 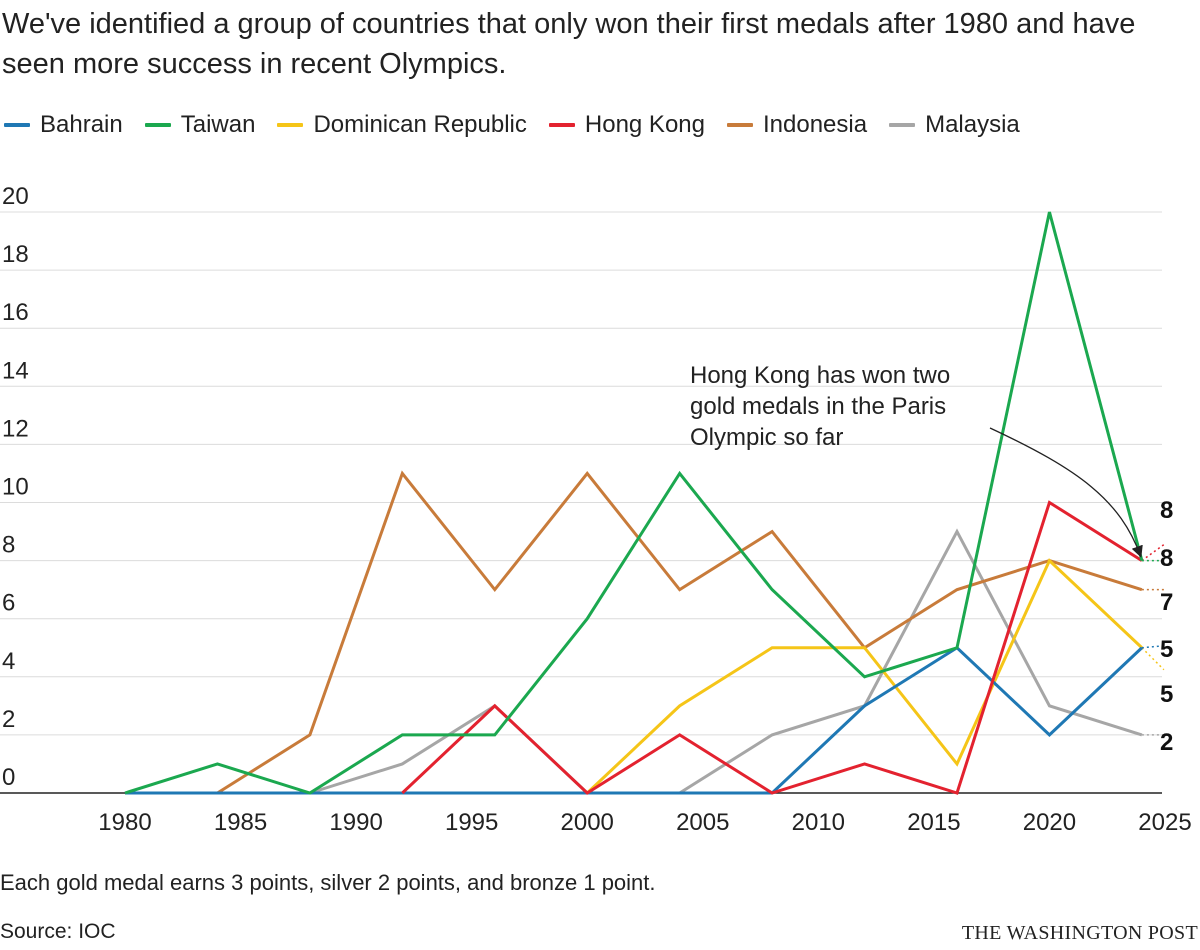 I want to click on annotation-text: Olympic so far, so click(x=766, y=437).